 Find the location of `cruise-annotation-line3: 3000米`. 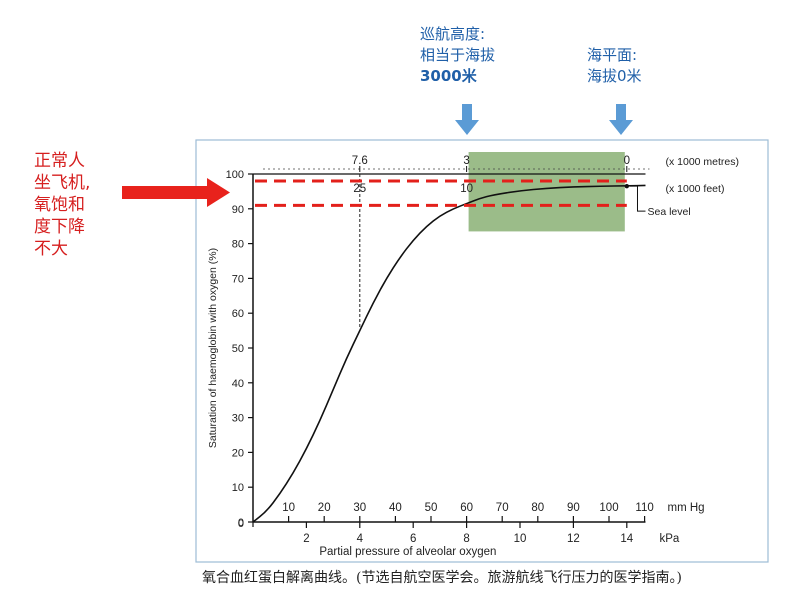

cruise-annotation-line3: 3000米 is located at coordinates (448, 76).